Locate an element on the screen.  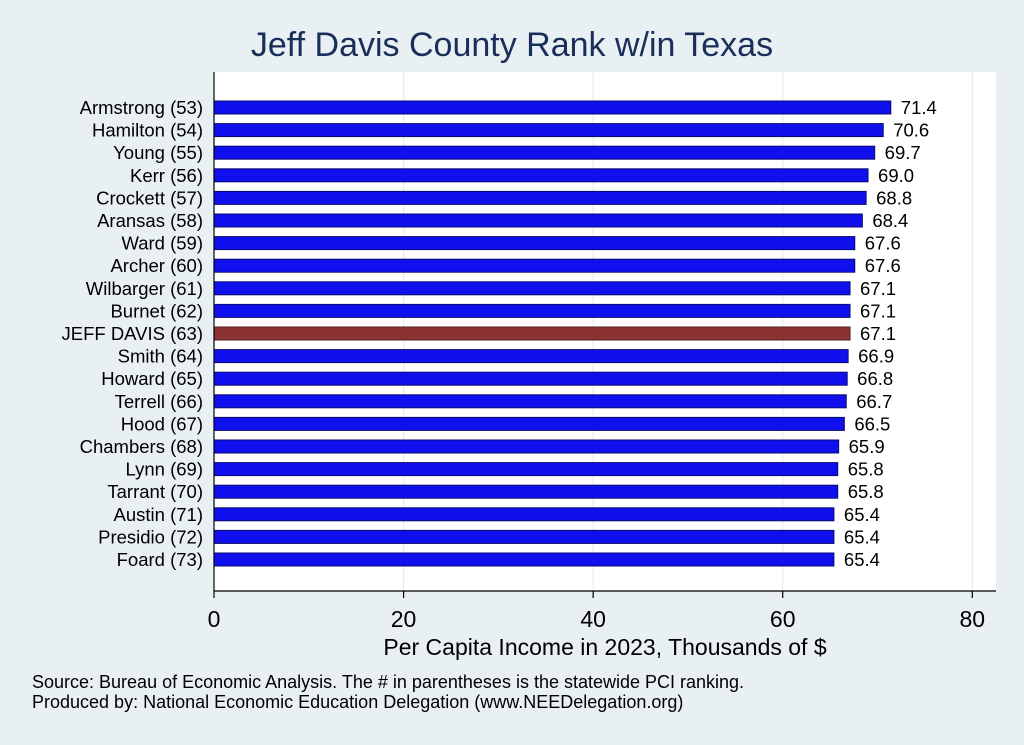
x-tick-label: 0 is located at coordinates (214, 619).